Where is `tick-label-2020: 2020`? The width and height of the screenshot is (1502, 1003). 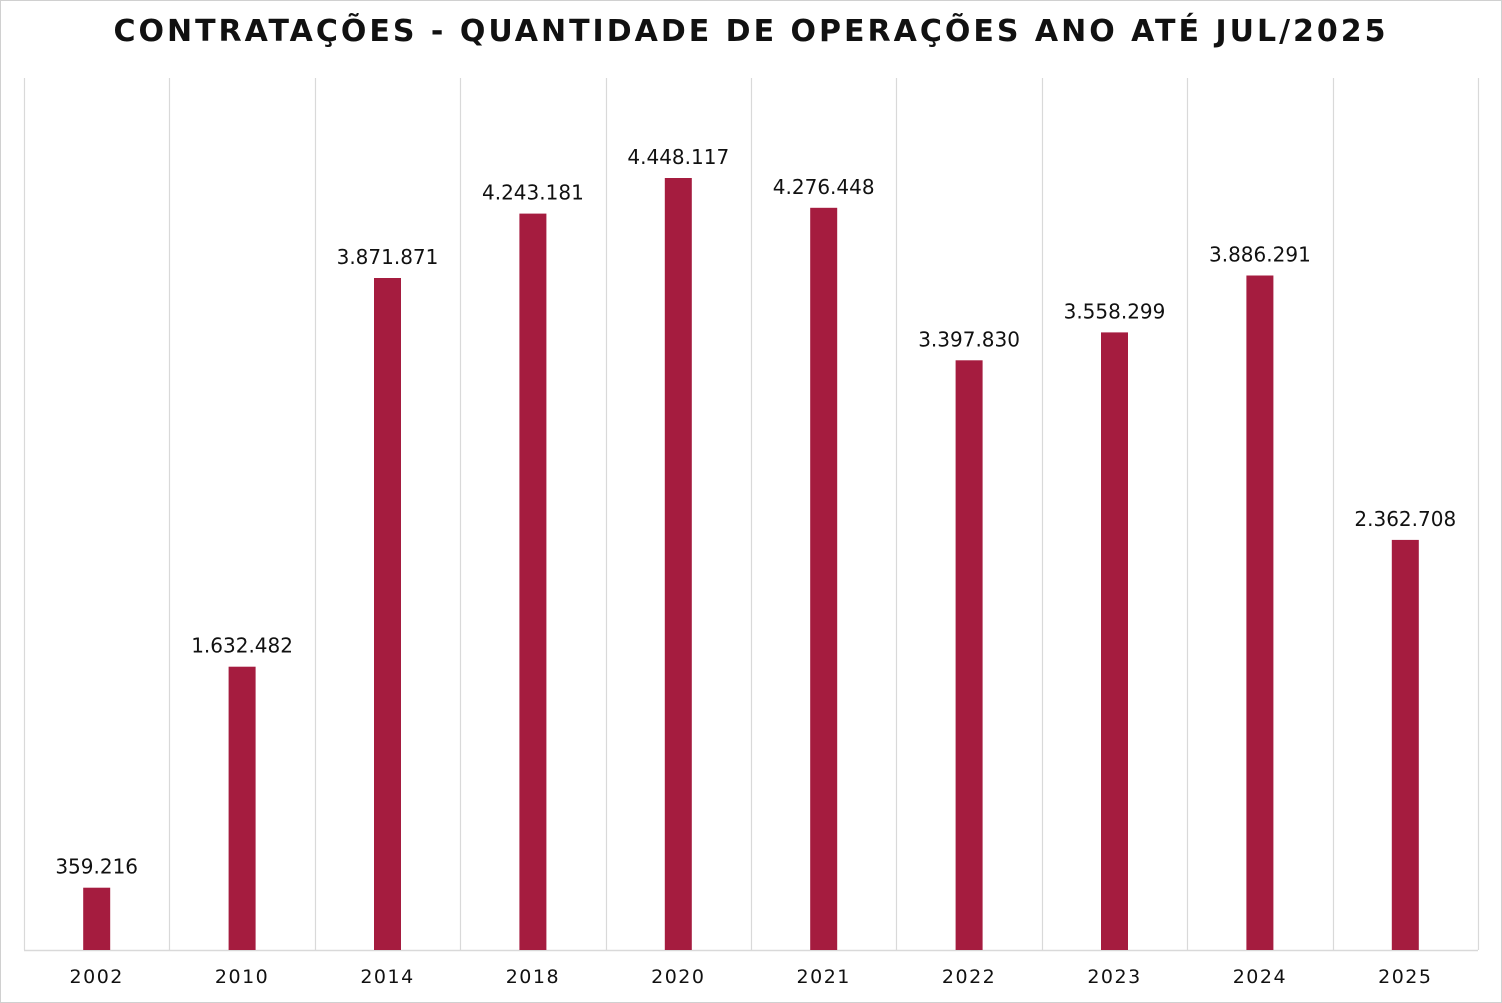
tick-label-2020: 2020 is located at coordinates (678, 977).